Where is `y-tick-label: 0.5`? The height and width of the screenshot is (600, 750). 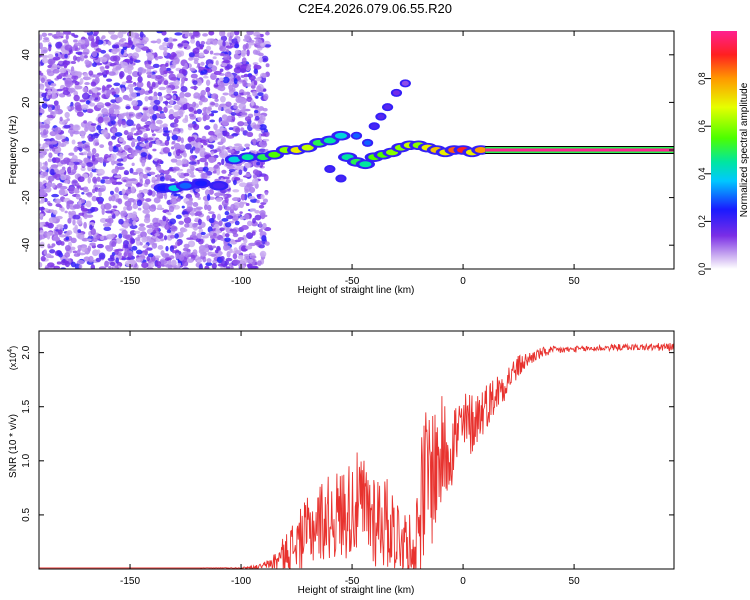
y-tick-label: 0.5 is located at coordinates (26, 515).